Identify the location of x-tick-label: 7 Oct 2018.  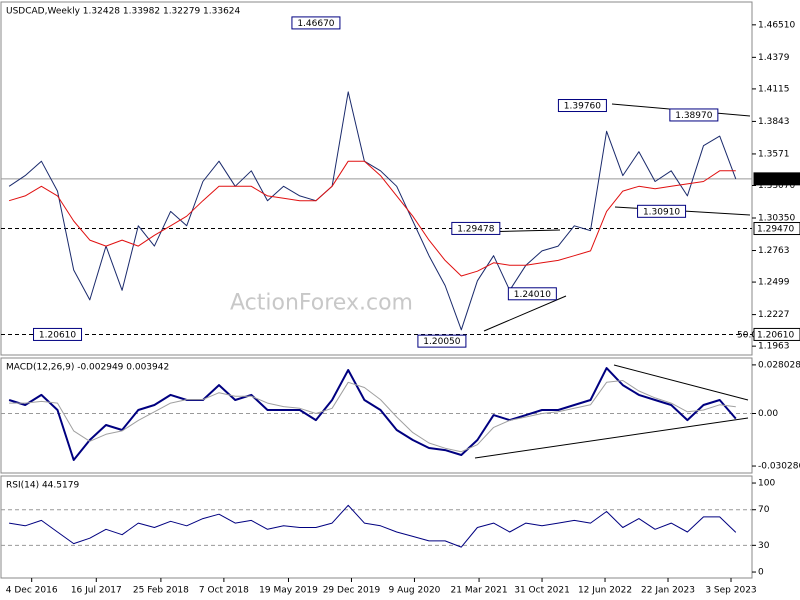
(224, 591).